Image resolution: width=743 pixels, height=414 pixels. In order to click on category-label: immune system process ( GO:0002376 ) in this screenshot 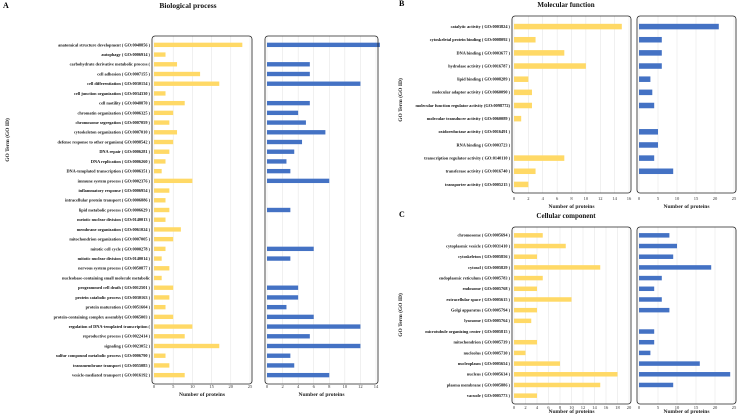, I will do `click(114, 180)`.